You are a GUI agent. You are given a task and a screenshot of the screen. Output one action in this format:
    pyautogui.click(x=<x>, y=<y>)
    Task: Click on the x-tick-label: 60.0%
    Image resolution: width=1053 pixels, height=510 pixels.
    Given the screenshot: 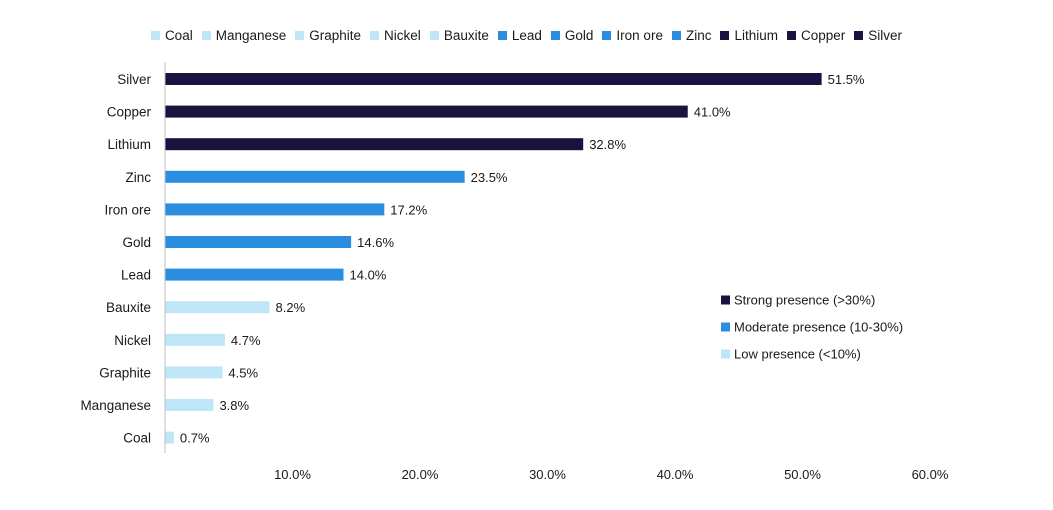 What is the action you would take?
    pyautogui.click(x=930, y=474)
    